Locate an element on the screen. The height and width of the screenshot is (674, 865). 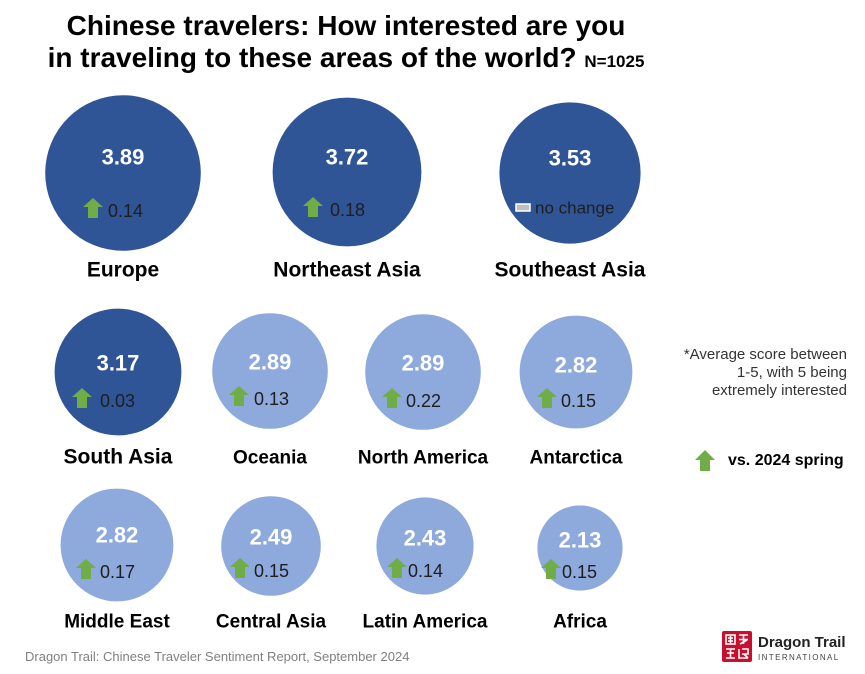
bubble-value-latin-america: 2.43 is located at coordinates (425, 538).